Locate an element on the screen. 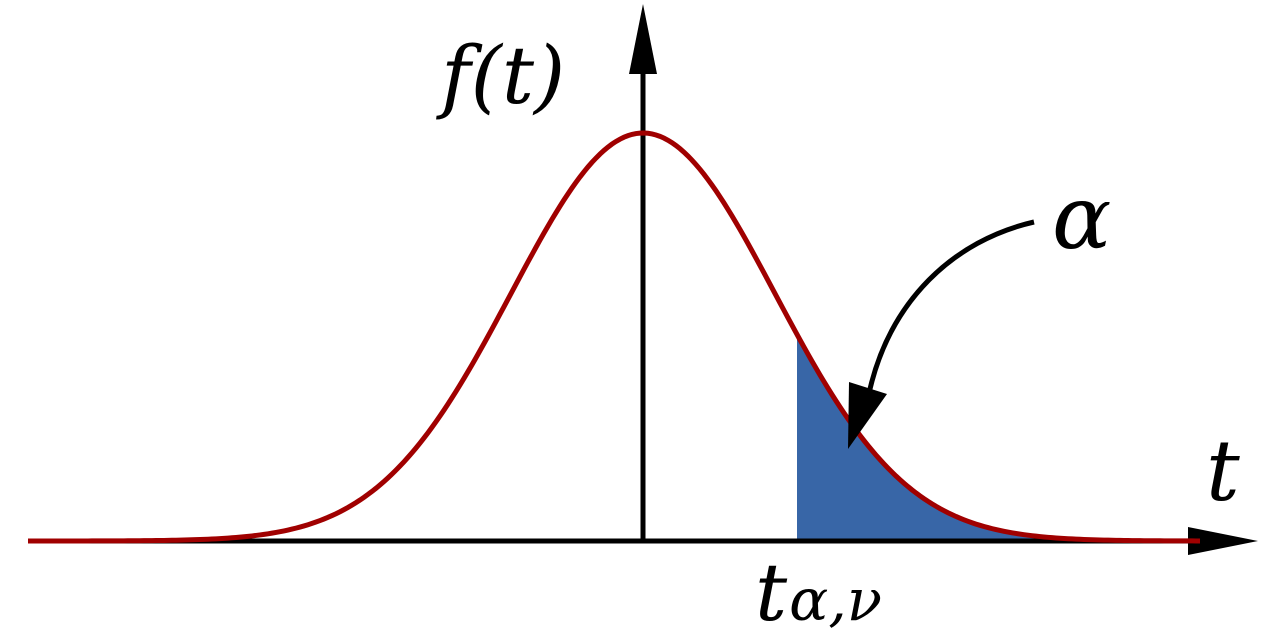 The image size is (1280, 640). x-axis-arrowhead is located at coordinates (1223, 541).